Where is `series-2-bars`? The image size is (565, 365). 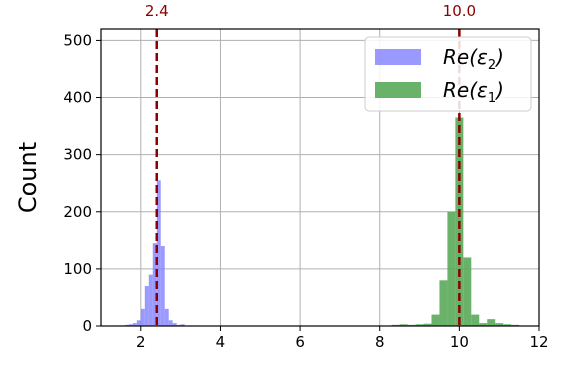 series-2-bars is located at coordinates (455, 222).